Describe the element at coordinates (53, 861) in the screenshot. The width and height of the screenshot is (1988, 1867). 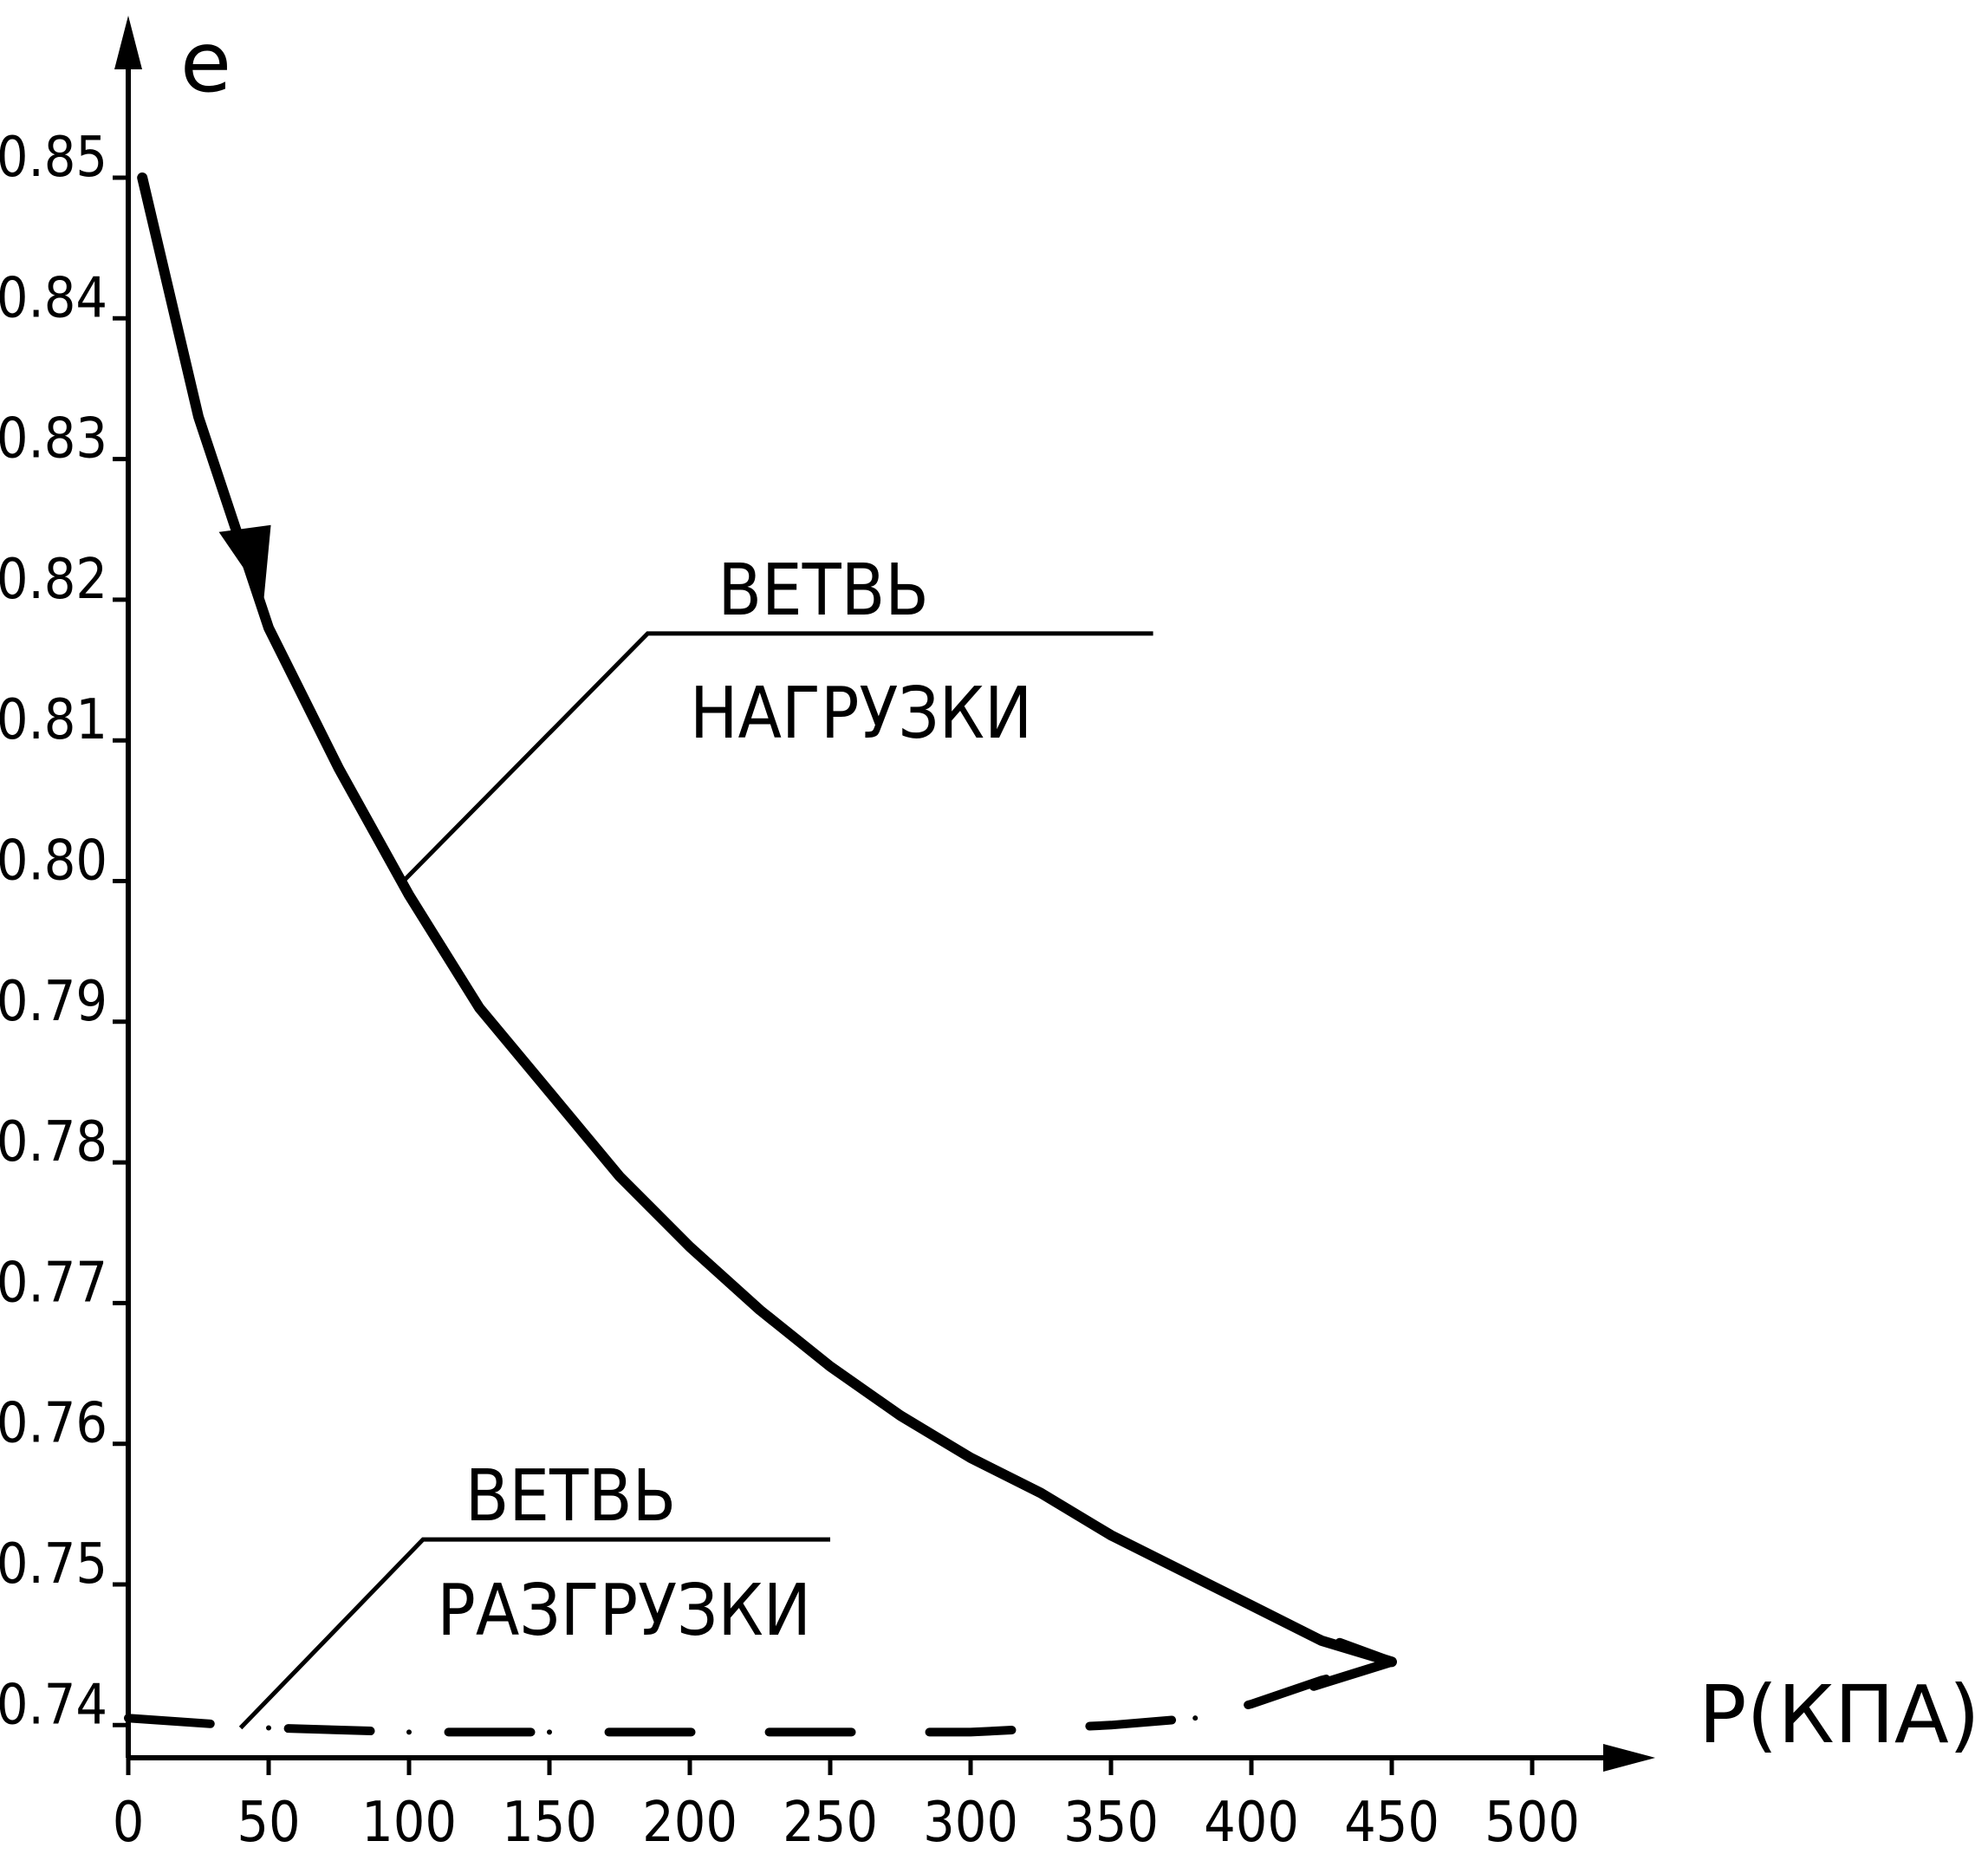
I see `y-tick-label: 0.80` at that location.